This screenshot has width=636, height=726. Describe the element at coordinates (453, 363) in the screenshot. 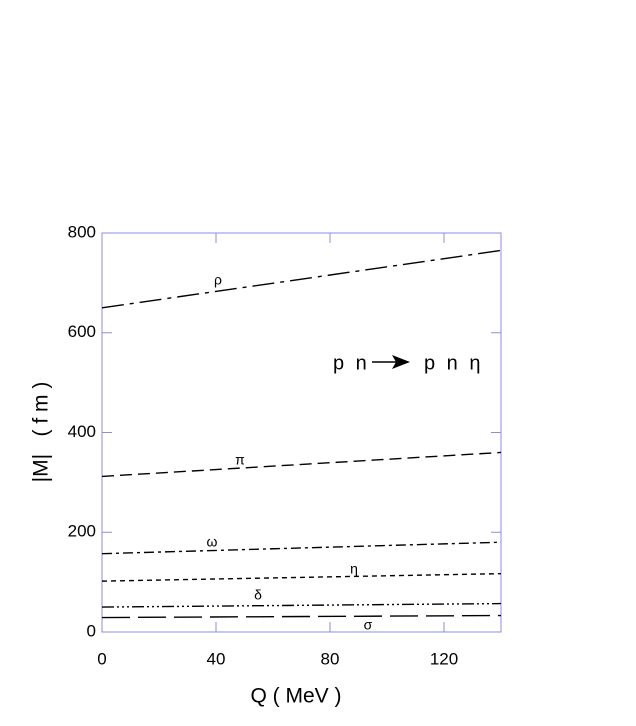

I see `reaction-to: p n η` at that location.